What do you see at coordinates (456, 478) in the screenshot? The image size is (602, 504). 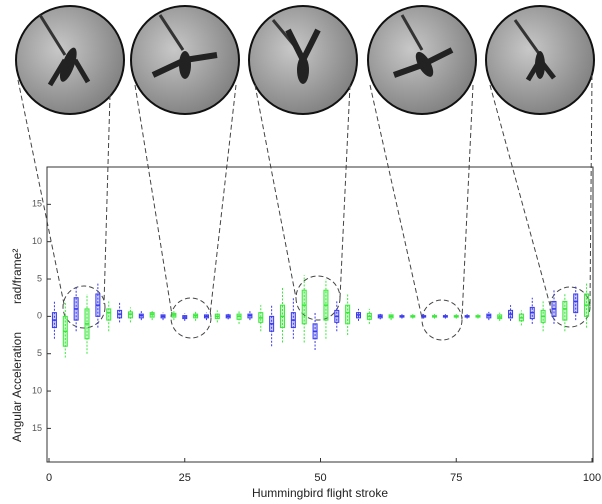 I see `x-tick-label: 75` at bounding box center [456, 478].